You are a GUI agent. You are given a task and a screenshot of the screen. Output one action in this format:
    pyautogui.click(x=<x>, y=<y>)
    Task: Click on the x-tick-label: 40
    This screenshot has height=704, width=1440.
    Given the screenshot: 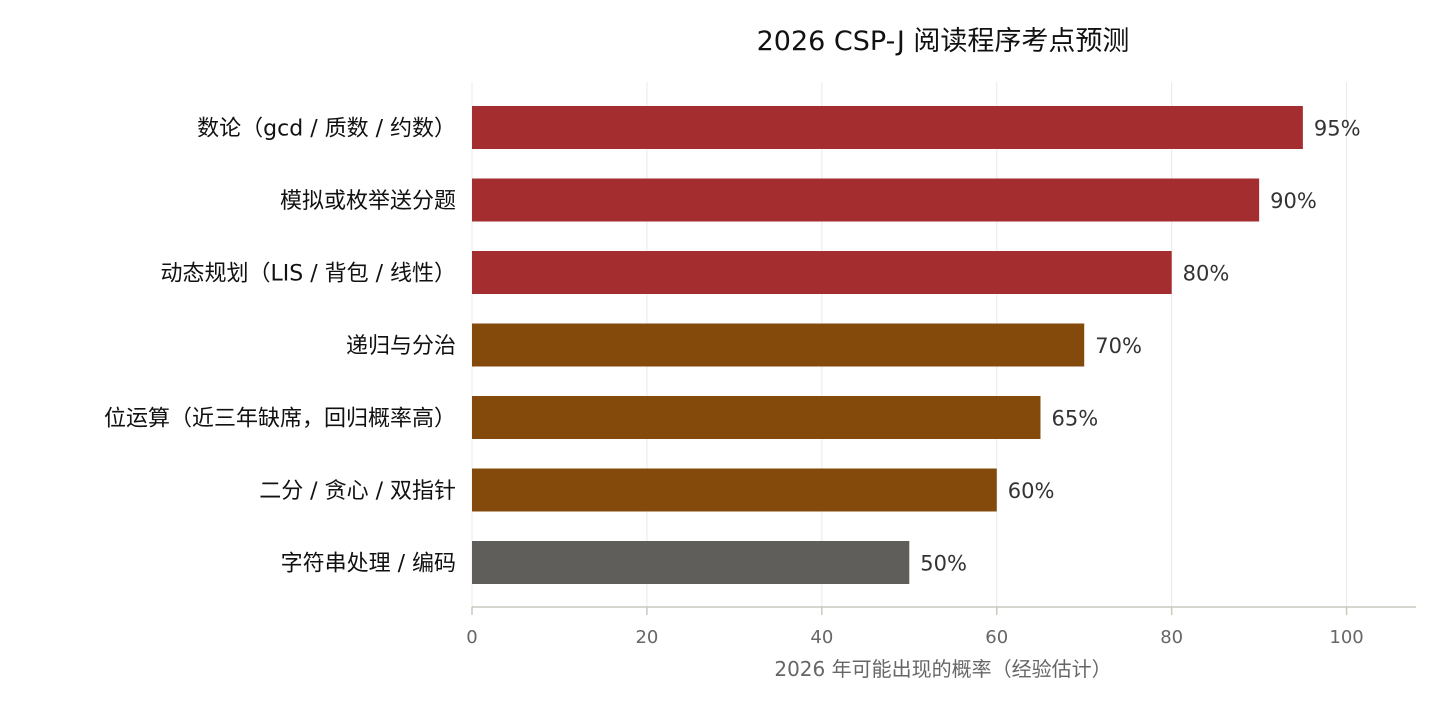 What is the action you would take?
    pyautogui.click(x=821, y=637)
    